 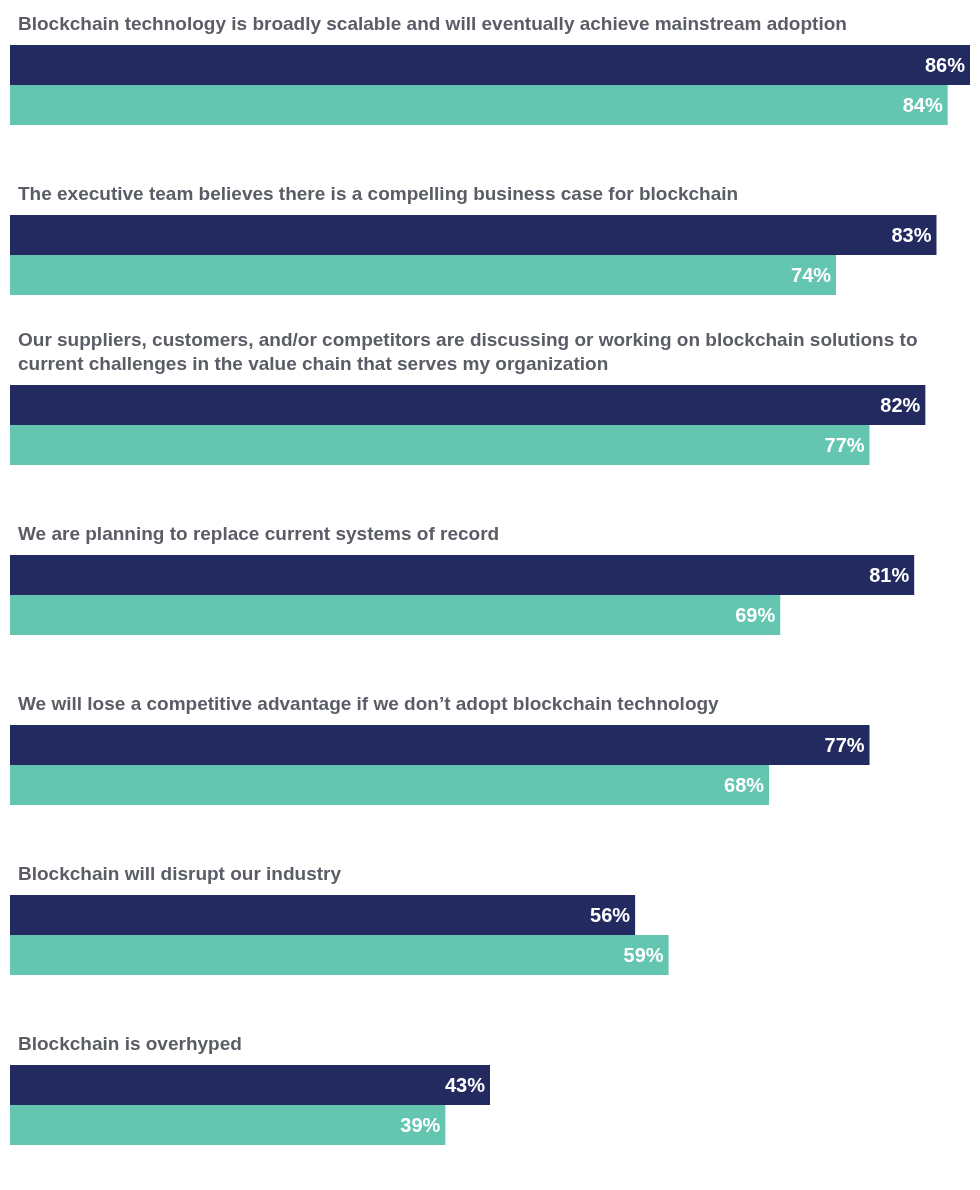 What do you see at coordinates (465, 1085) in the screenshot?
I see `data-label: 43%` at bounding box center [465, 1085].